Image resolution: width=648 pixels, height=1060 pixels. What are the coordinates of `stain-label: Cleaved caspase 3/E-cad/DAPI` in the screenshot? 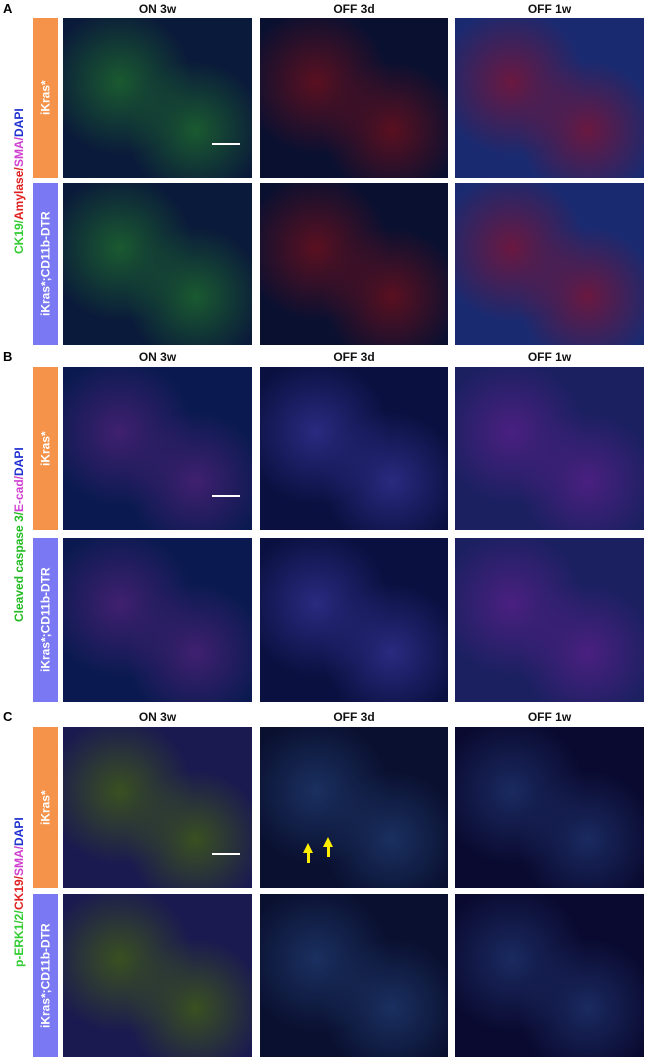 It's located at (19, 534).